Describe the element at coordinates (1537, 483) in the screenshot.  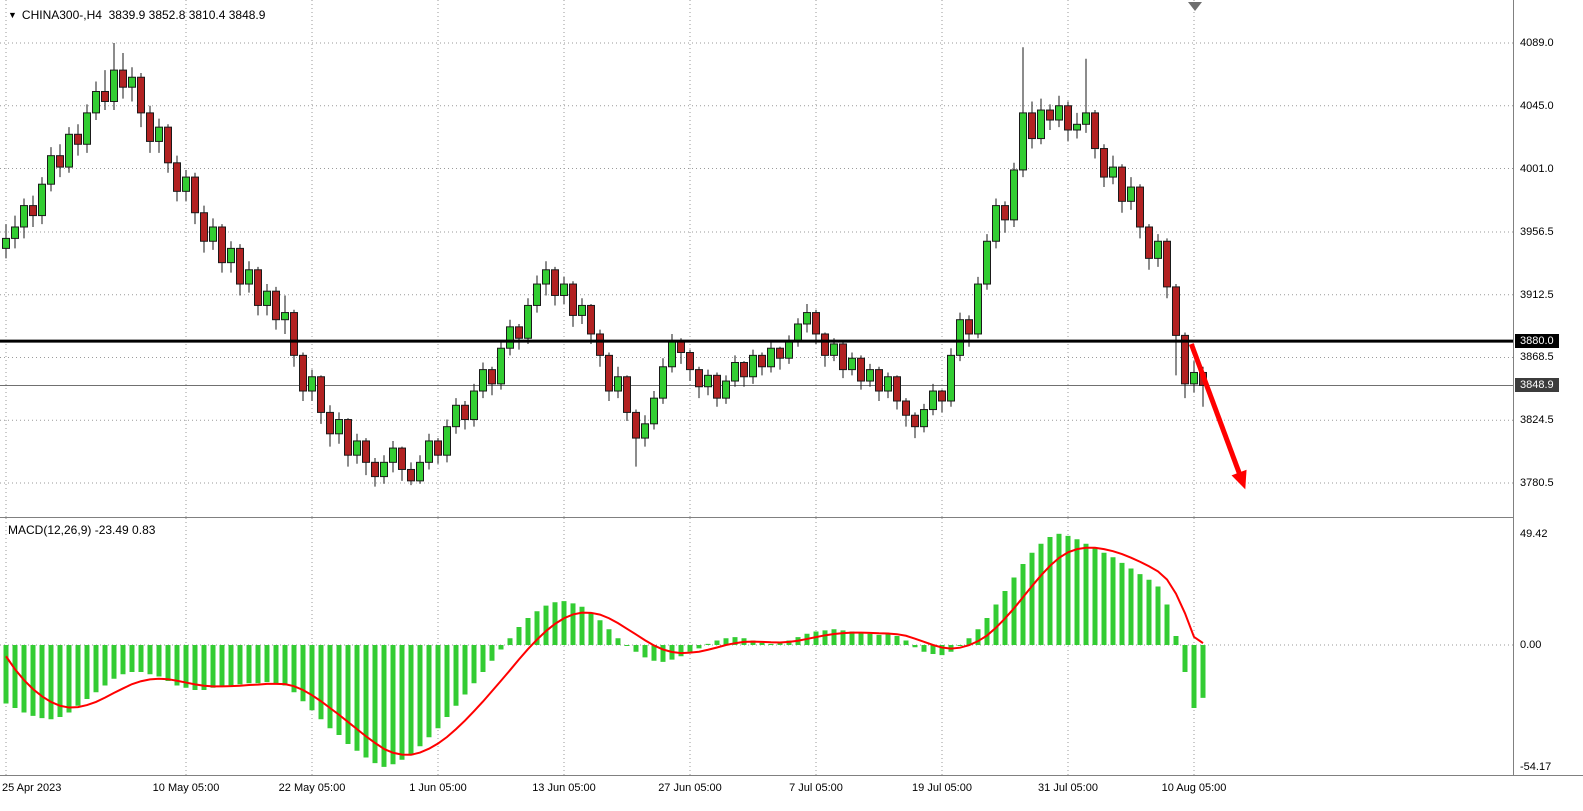
I see `price-axis-label: 3780.5` at that location.